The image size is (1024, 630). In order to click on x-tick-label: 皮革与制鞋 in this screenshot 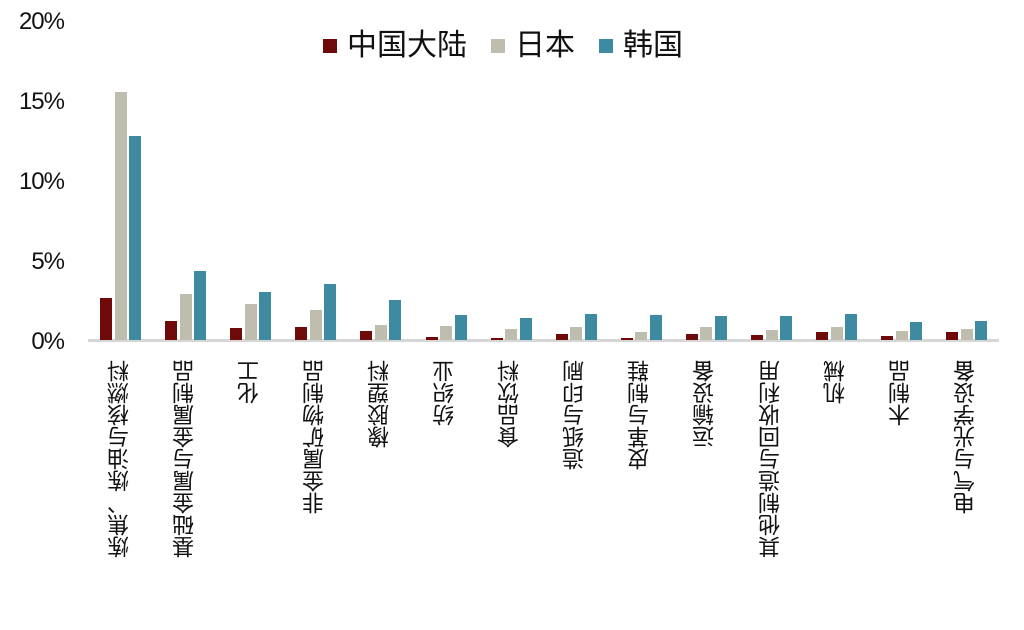, I will do `click(641, 415)`.